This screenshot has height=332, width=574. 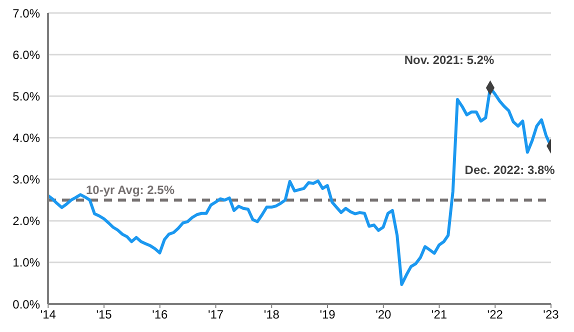 I want to click on y-tick-label: 4.0%, so click(x=26, y=137).